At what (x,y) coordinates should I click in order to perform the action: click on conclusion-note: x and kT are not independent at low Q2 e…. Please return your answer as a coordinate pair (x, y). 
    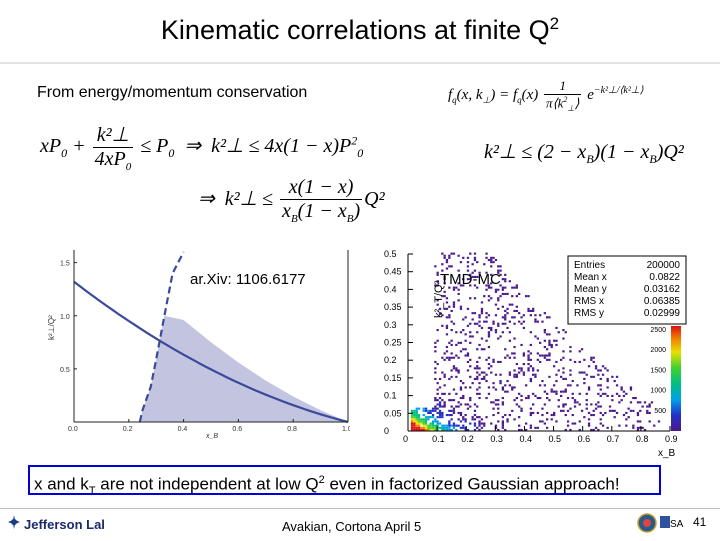
    Looking at the image, I should click on (344, 480).